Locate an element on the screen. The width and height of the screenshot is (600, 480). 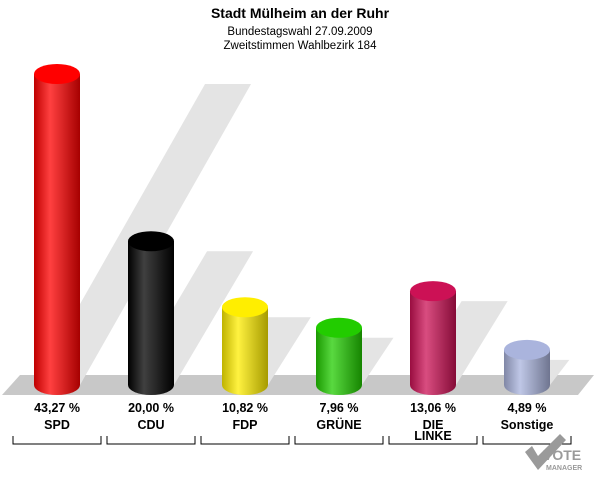
bar-spd is located at coordinates (57, 229).